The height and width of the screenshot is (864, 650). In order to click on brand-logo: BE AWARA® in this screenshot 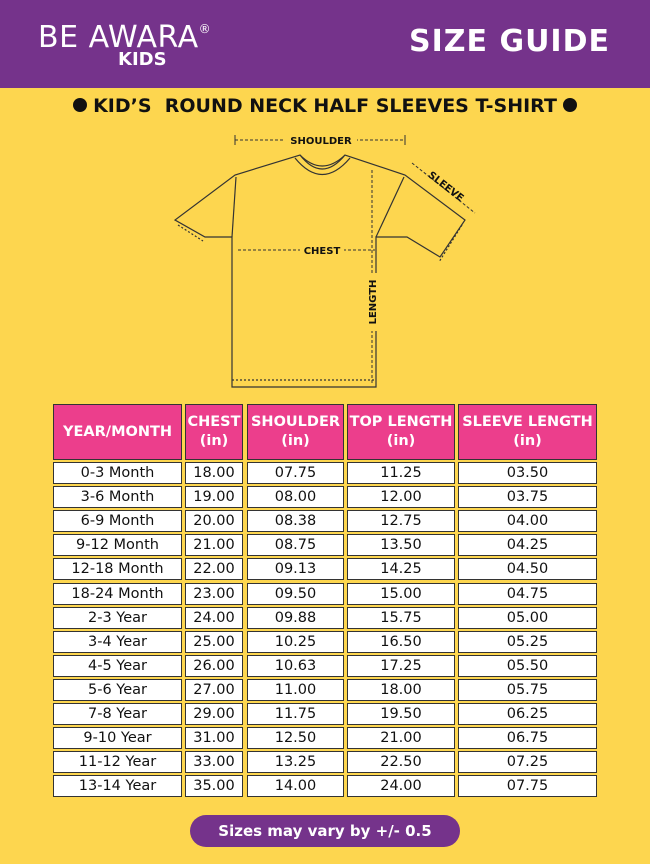, I will do `click(124, 37)`.